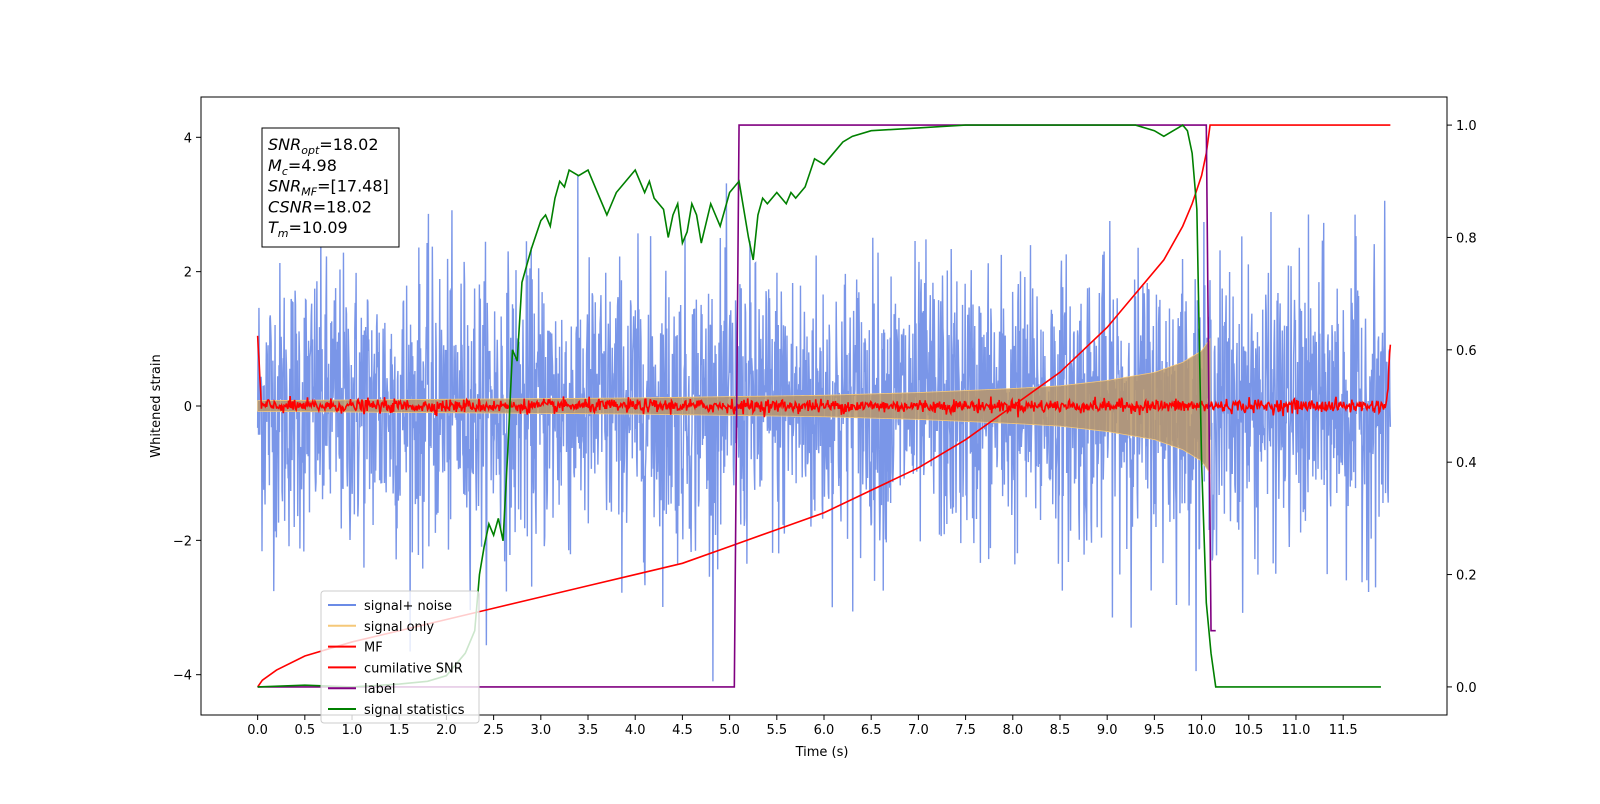 The width and height of the screenshot is (1600, 804). I want to click on y-tick-label: −4, so click(182, 676).